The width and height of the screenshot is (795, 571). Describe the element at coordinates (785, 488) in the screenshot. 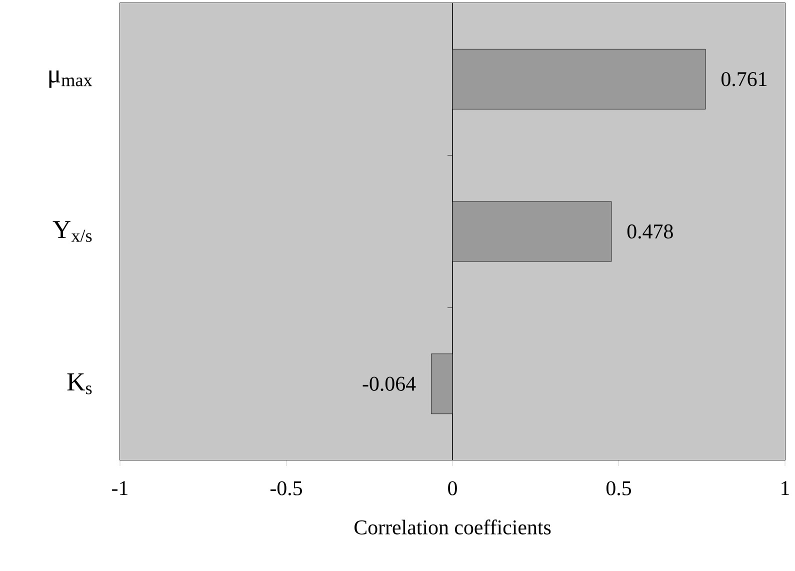

I see `x-tick-label: 1` at that location.